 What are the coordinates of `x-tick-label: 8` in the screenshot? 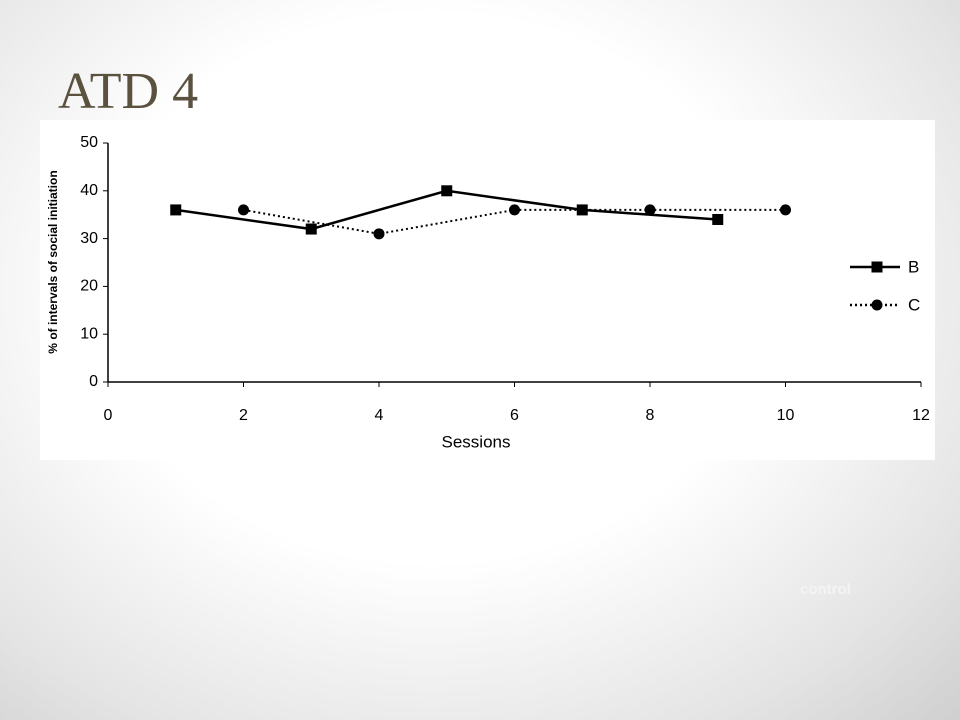 It's located at (650, 415).